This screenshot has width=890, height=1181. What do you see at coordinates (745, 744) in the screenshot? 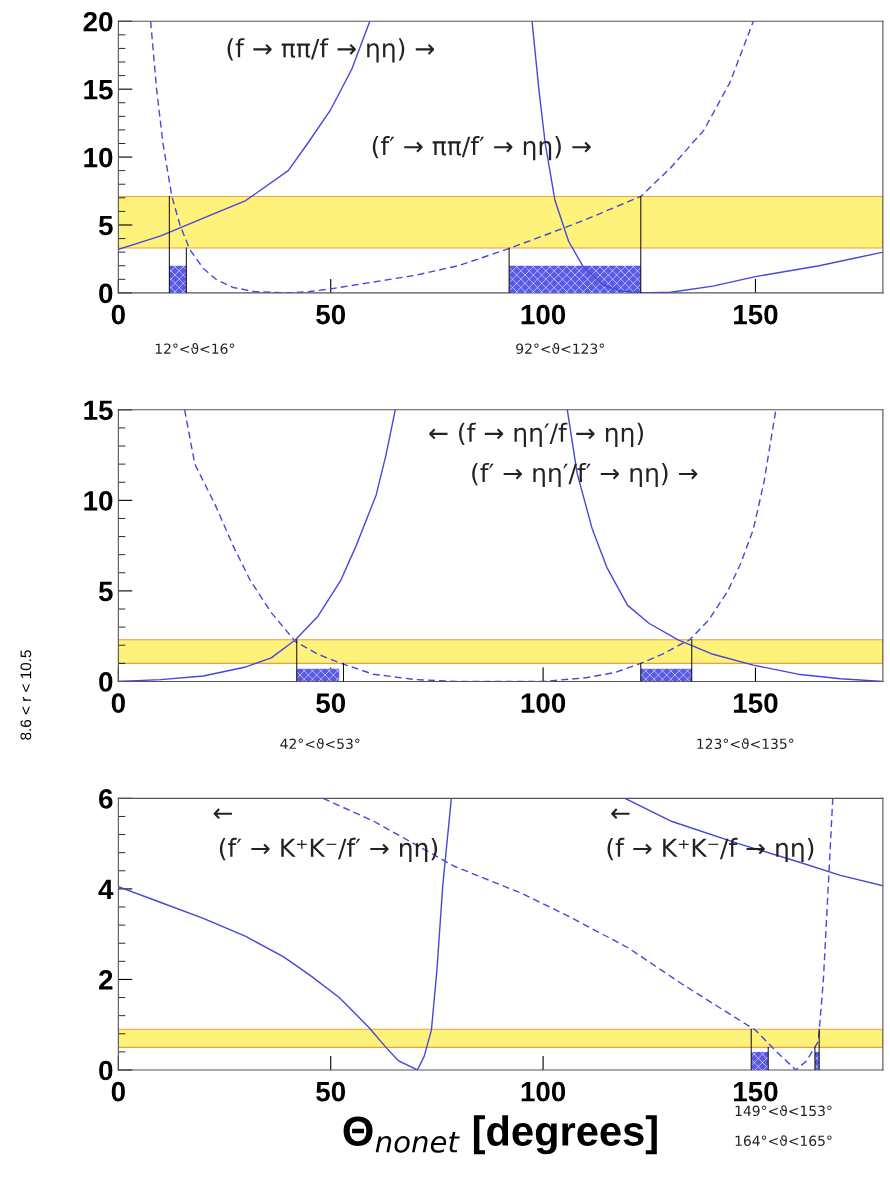
I see `text: 123°<ϑ<135°` at bounding box center [745, 744].